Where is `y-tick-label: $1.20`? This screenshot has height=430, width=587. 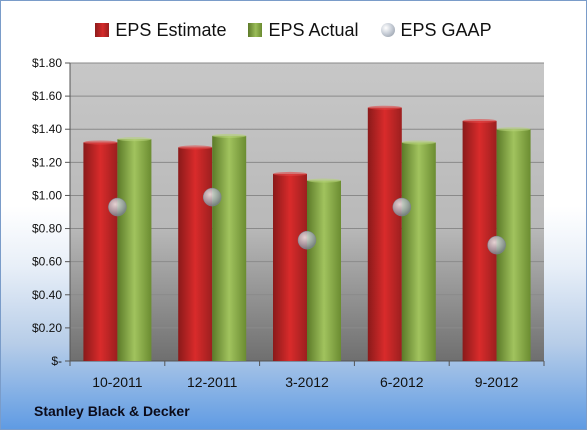
y-tick-label: $1.20 is located at coordinates (47, 162).